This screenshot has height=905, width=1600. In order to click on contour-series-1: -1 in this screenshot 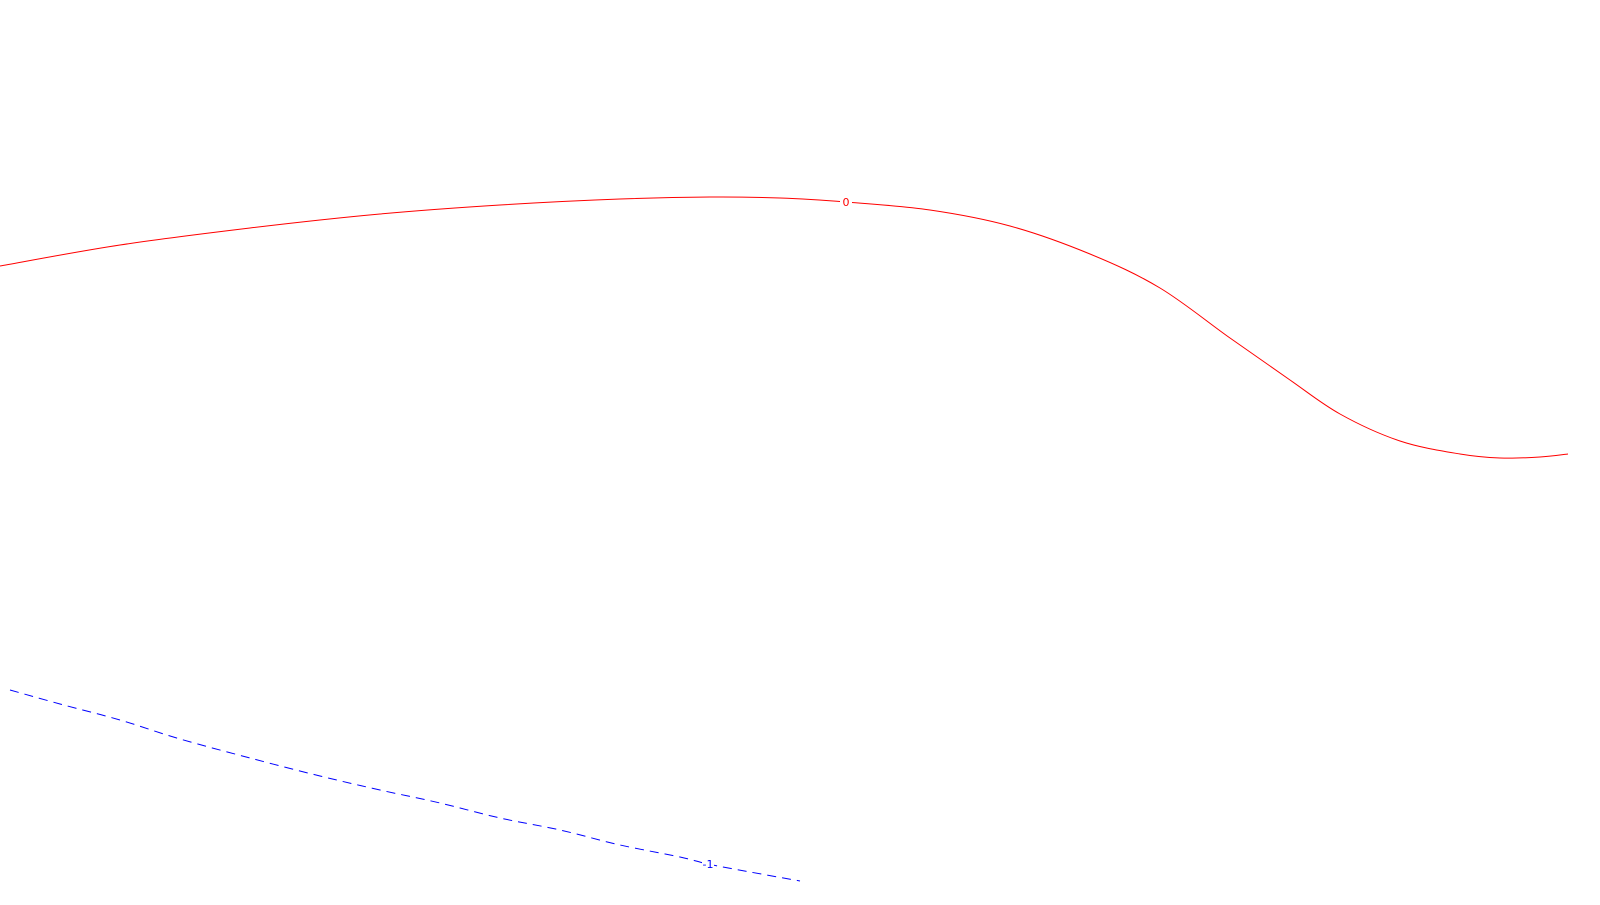, I will do `click(405, 785)`.